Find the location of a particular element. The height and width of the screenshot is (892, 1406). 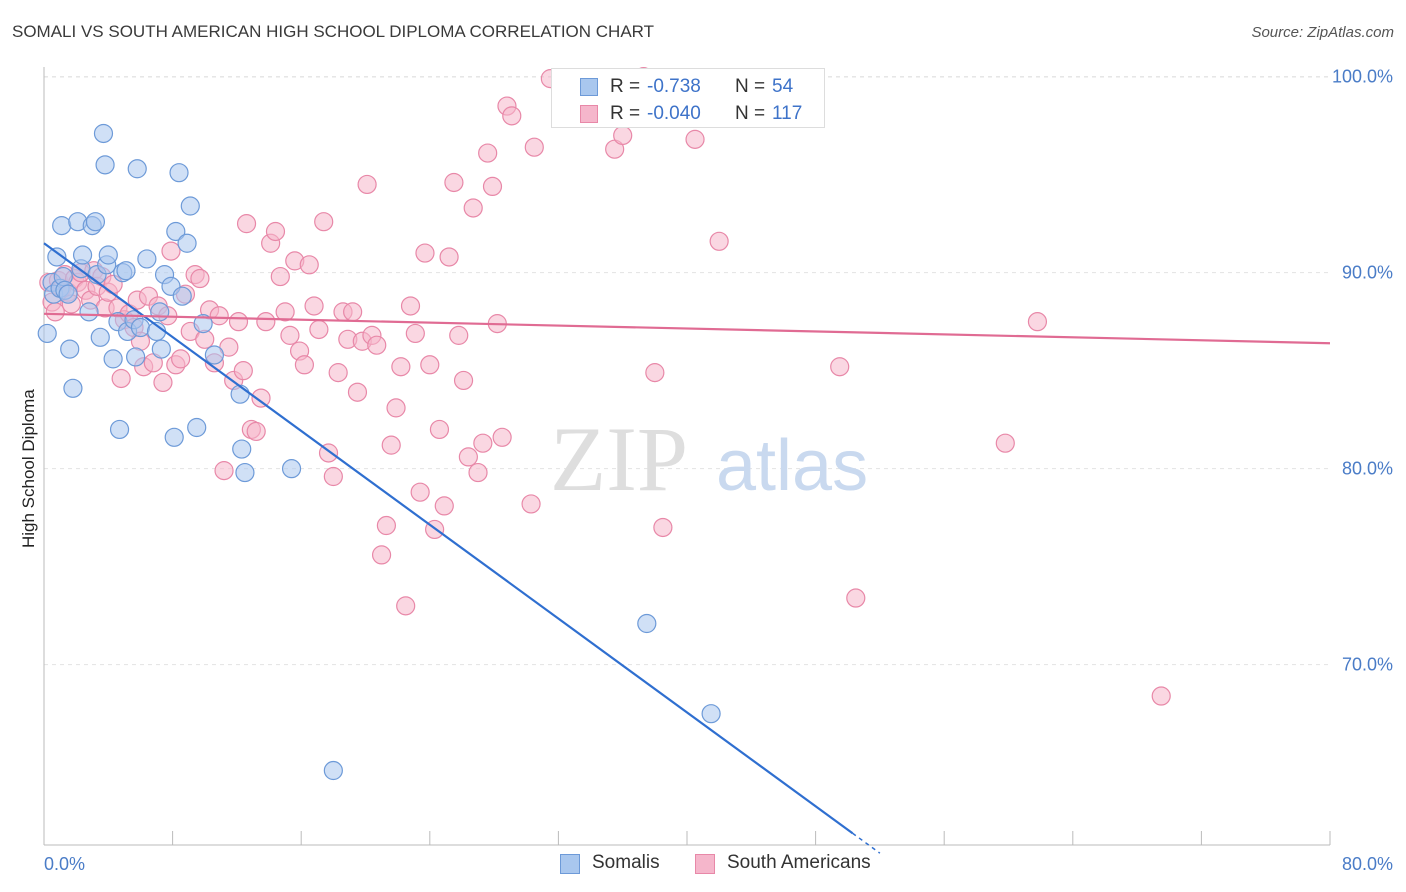

n-value: 54 is located at coordinates (783, 86).